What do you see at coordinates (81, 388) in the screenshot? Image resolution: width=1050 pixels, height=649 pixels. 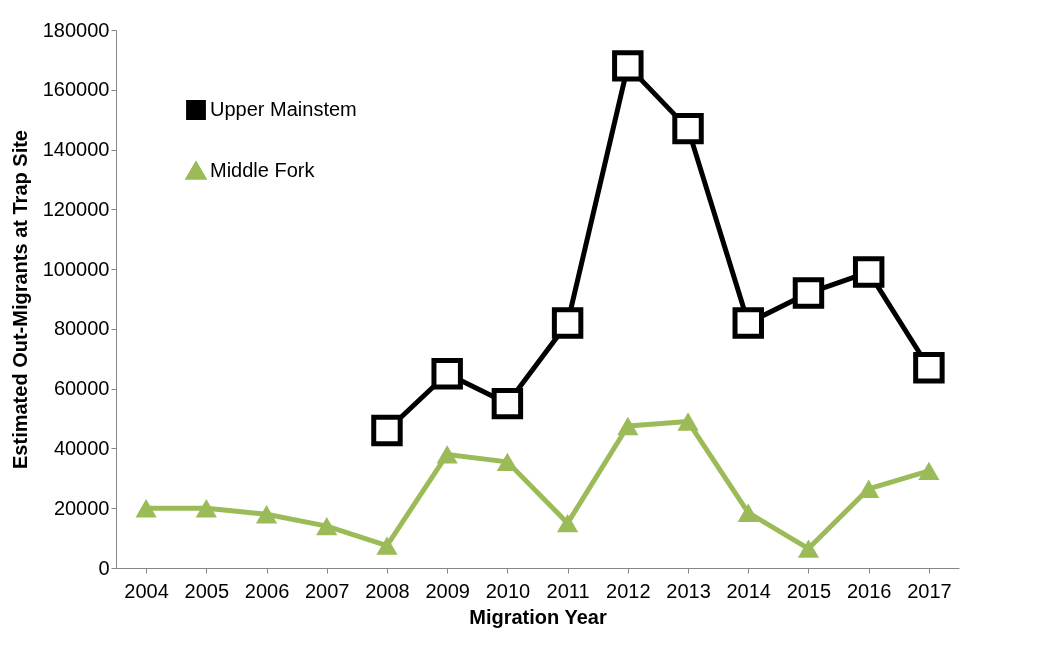 I see `y-tick-label: 60000` at bounding box center [81, 388].